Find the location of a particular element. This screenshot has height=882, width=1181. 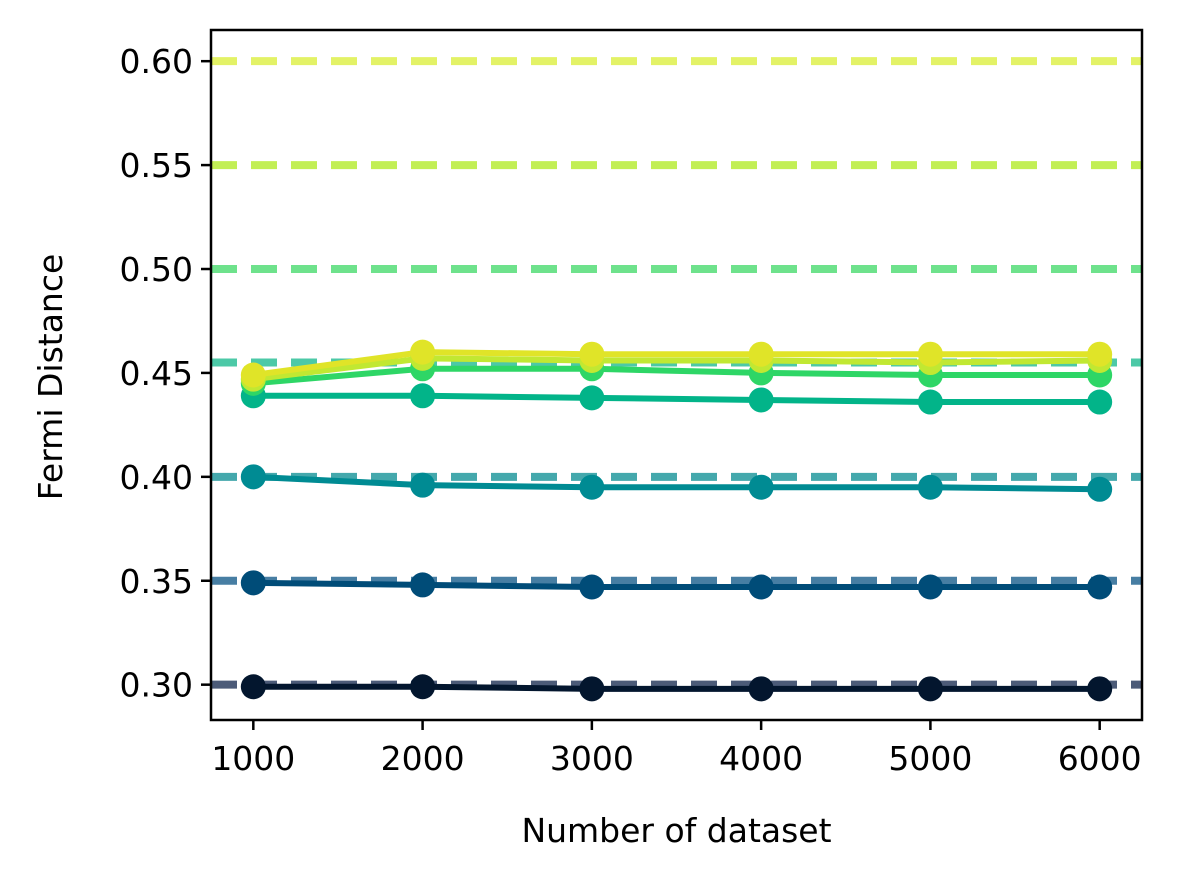

y-tick-label-2: 0.40 is located at coordinates (156, 477).